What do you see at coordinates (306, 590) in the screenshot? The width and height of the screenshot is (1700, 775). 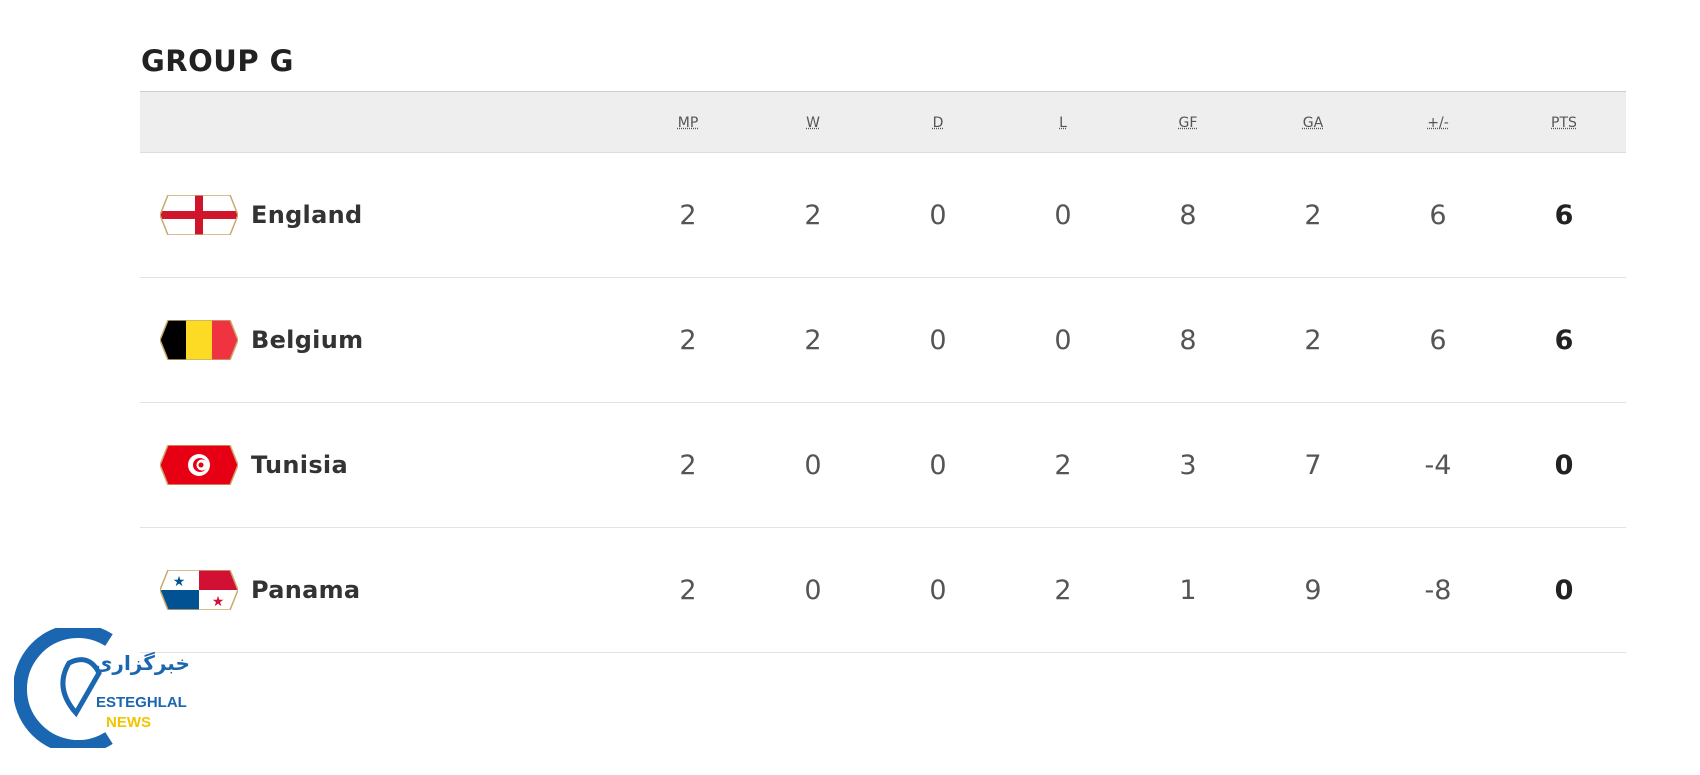 I see `team-name: Panama` at bounding box center [306, 590].